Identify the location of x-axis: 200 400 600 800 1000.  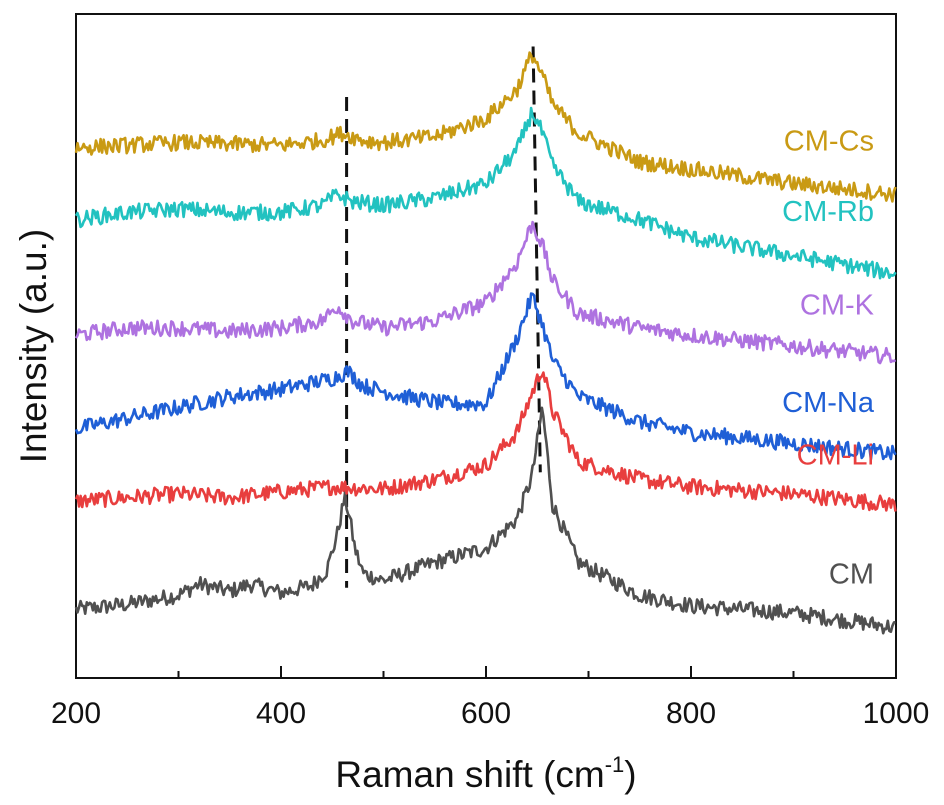
(490, 698).